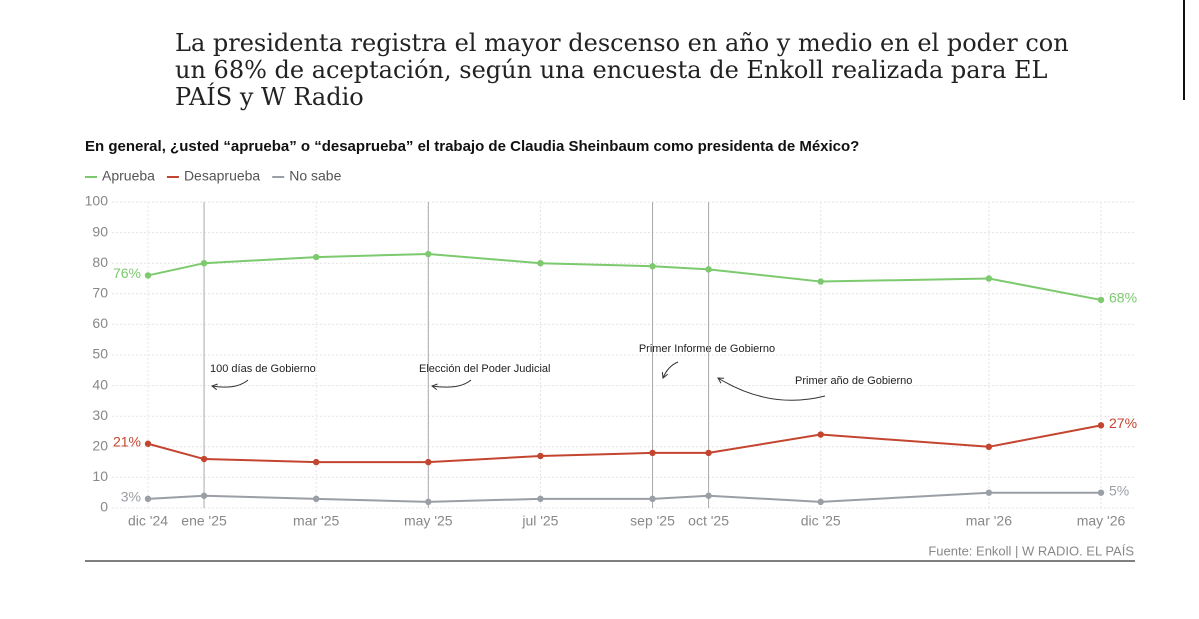 The width and height of the screenshot is (1199, 619). What do you see at coordinates (428, 521) in the screenshot?
I see `x-tick-label: may '25` at bounding box center [428, 521].